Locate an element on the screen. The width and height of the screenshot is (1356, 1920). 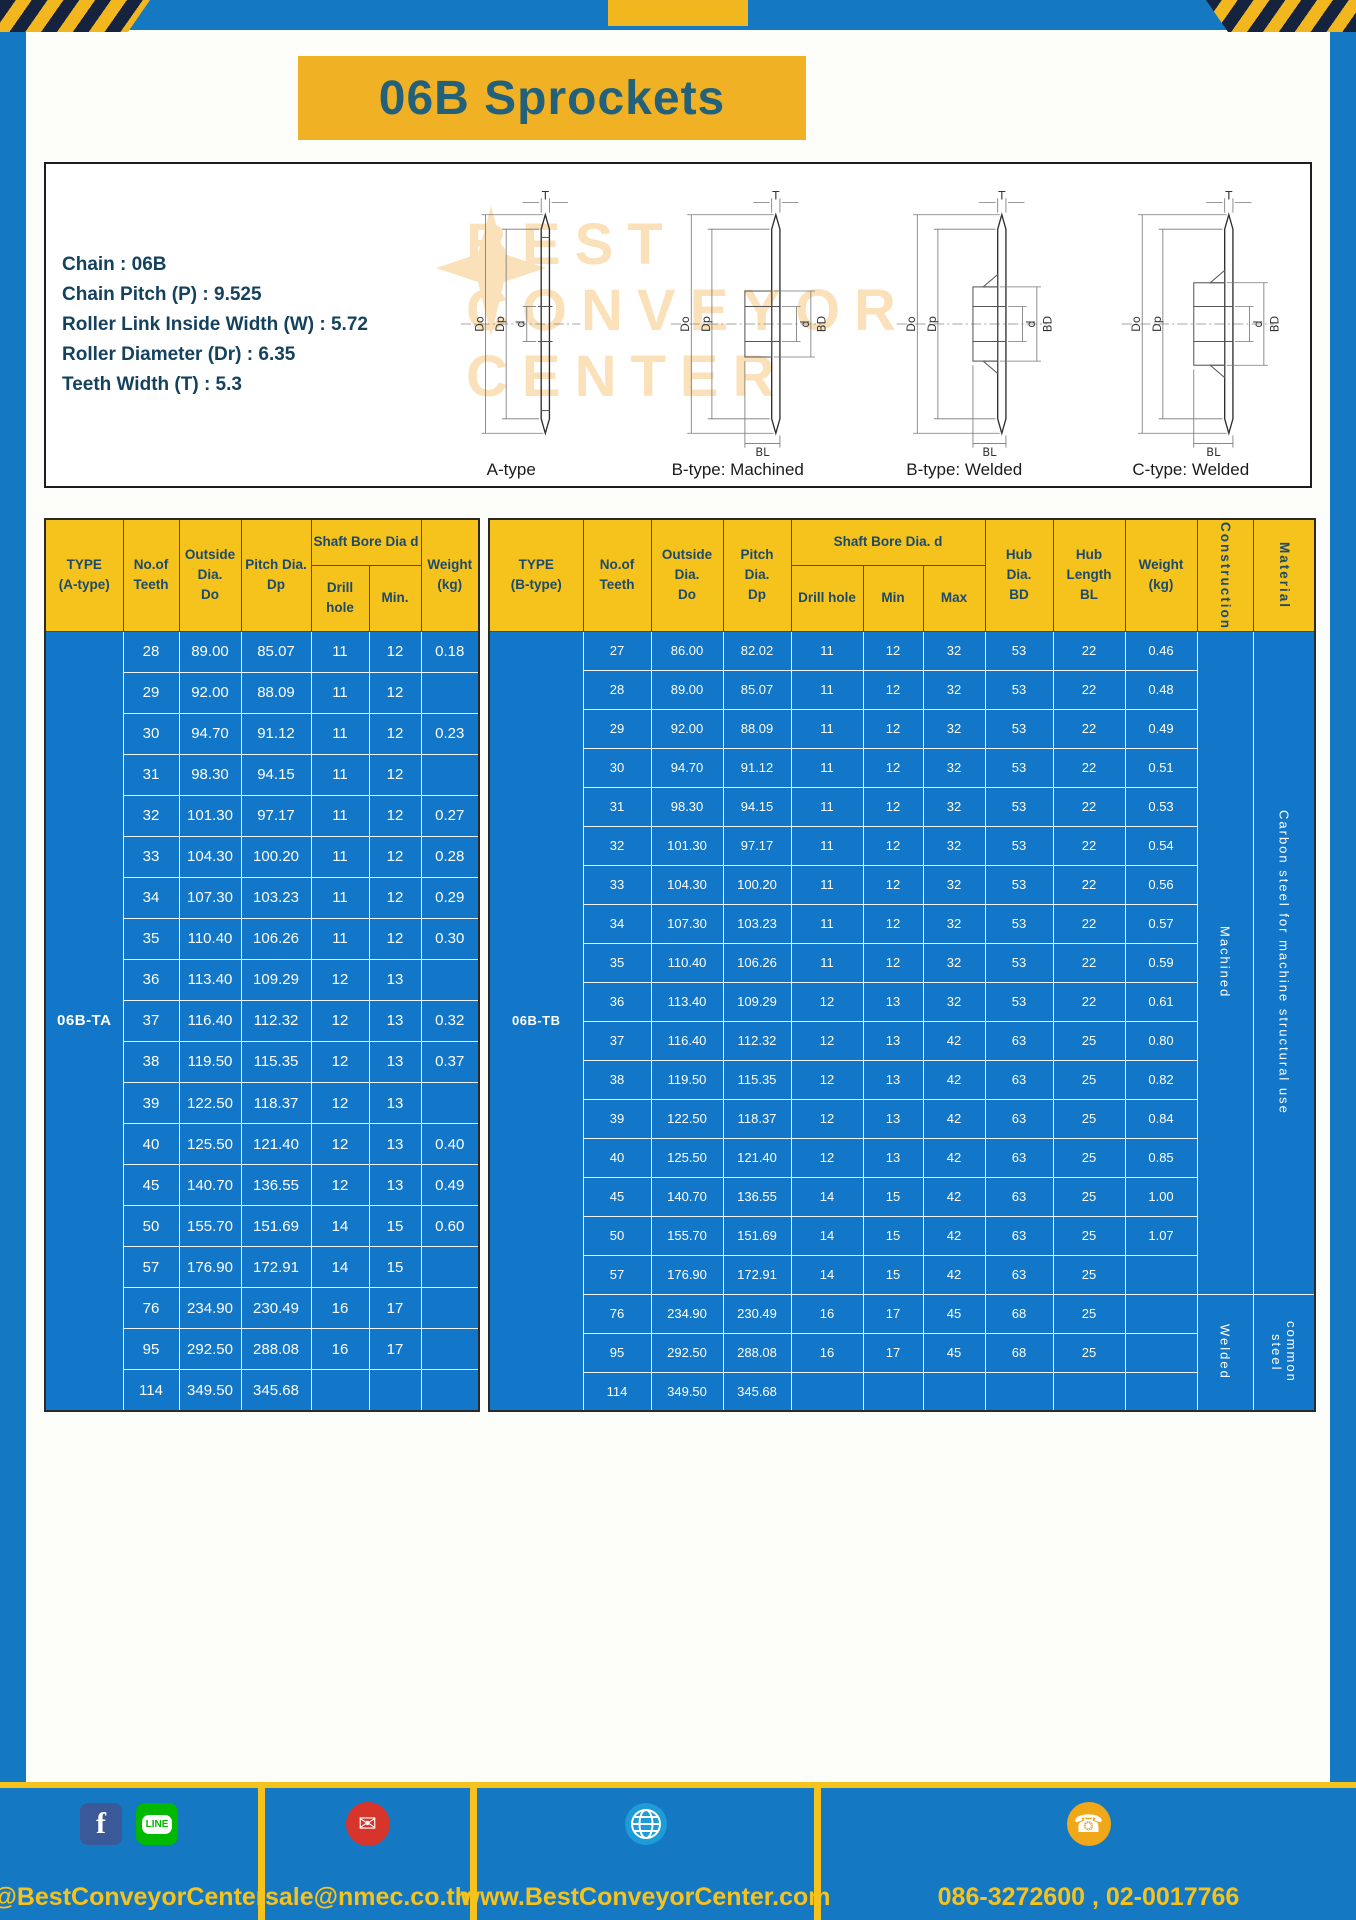
table-row: 36 113.40 109.29 12 13 is located at coordinates (262, 979).